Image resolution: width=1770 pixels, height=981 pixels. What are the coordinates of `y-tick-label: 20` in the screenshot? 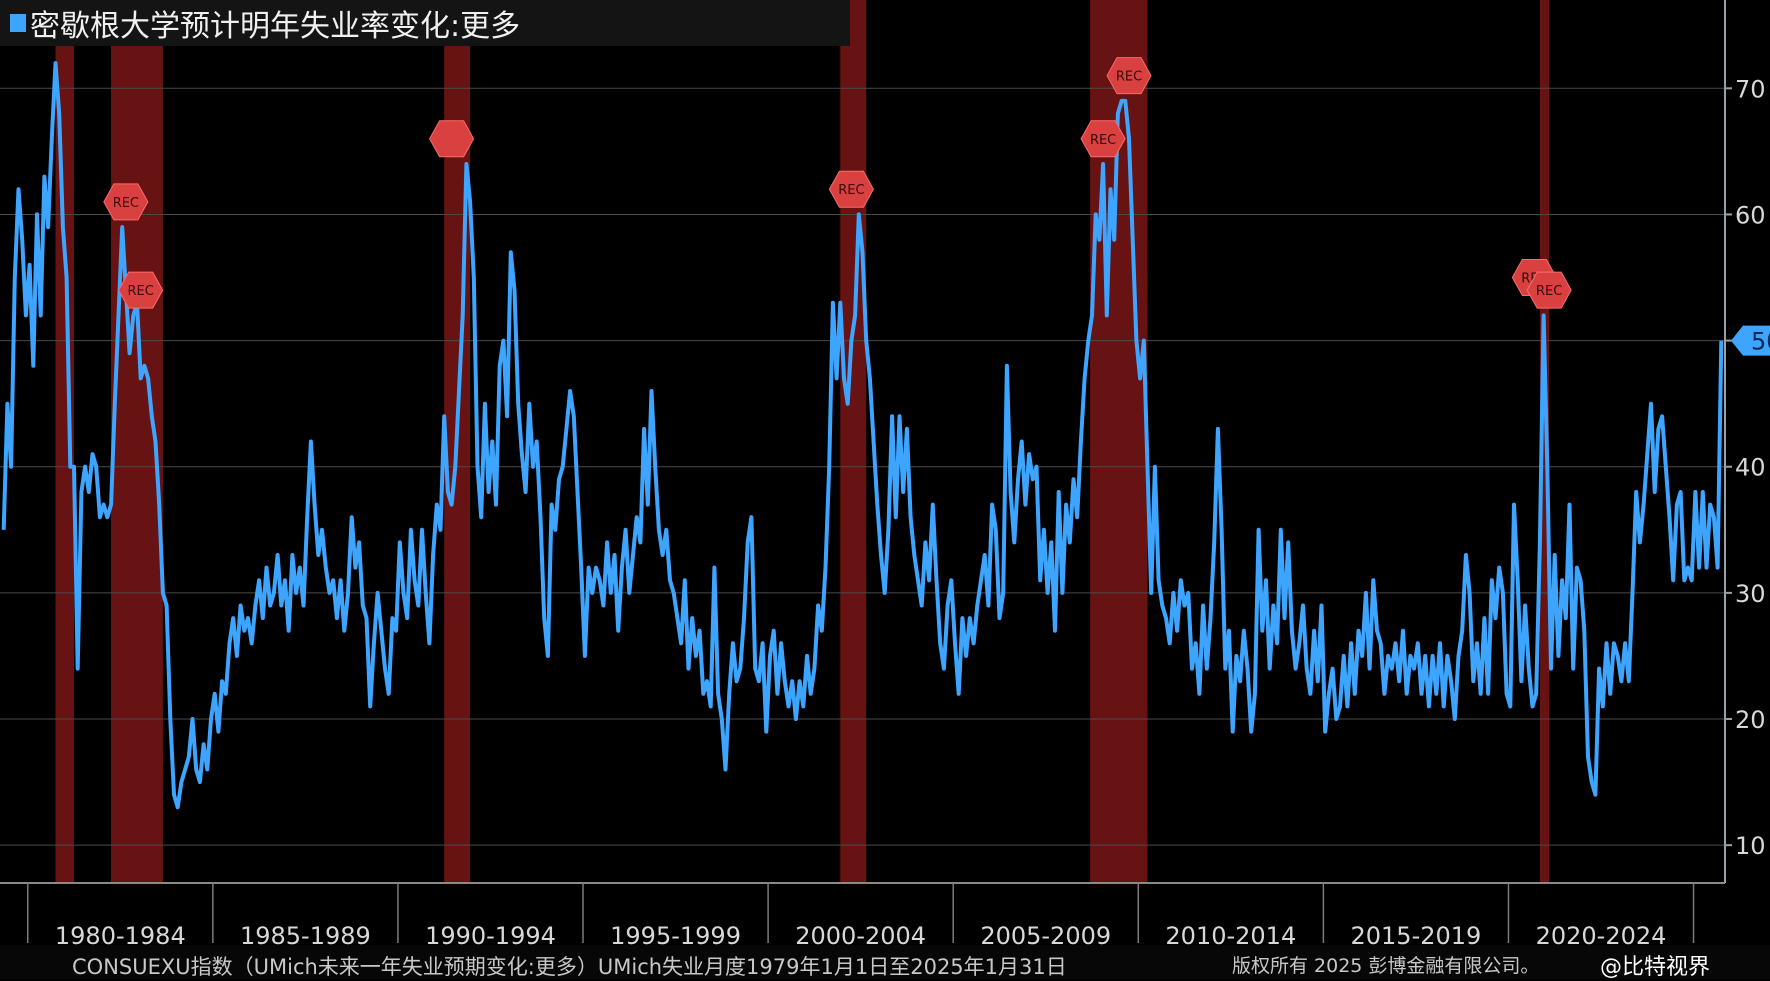 It's located at (1750, 720).